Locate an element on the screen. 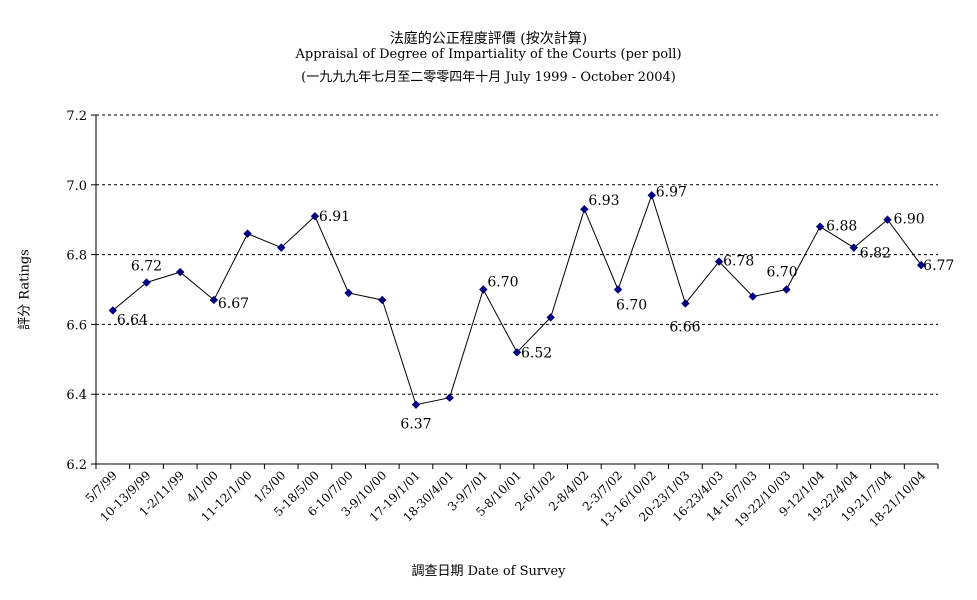 The width and height of the screenshot is (977, 600). data-label: 6.82 is located at coordinates (875, 254).